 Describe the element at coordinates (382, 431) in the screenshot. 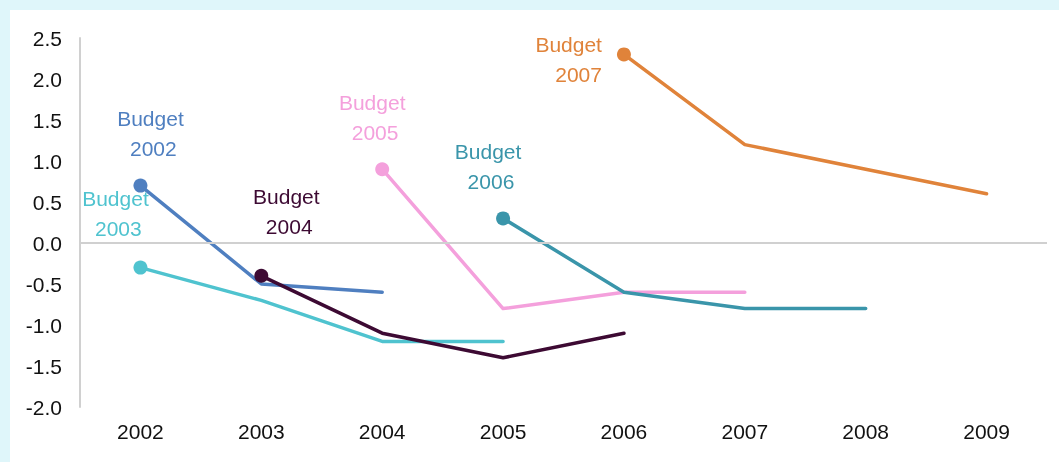

I see `x-tick-label: 2004` at that location.